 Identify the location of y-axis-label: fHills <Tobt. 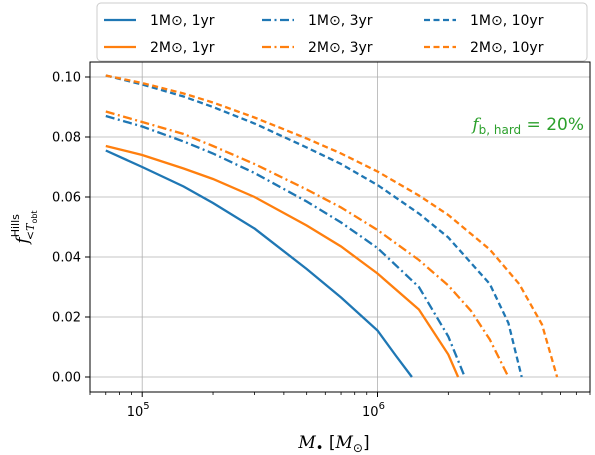
(24, 227).